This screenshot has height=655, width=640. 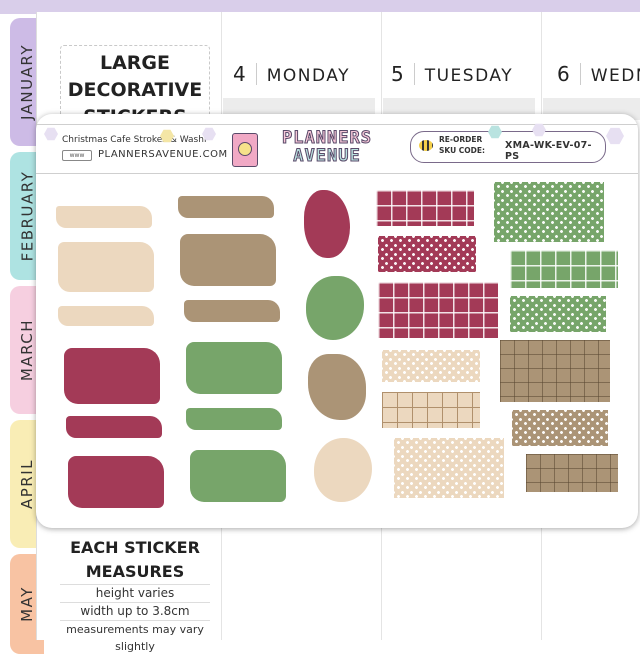 I want to click on brand-logo: PLANNERS AVENUE, so click(x=327, y=149).